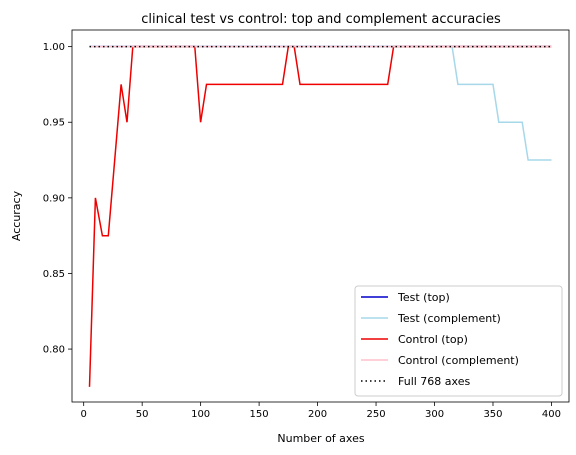 Image resolution: width=576 pixels, height=455 pixels. Describe the element at coordinates (434, 414) in the screenshot. I see `x-tick-label: 300` at that location.